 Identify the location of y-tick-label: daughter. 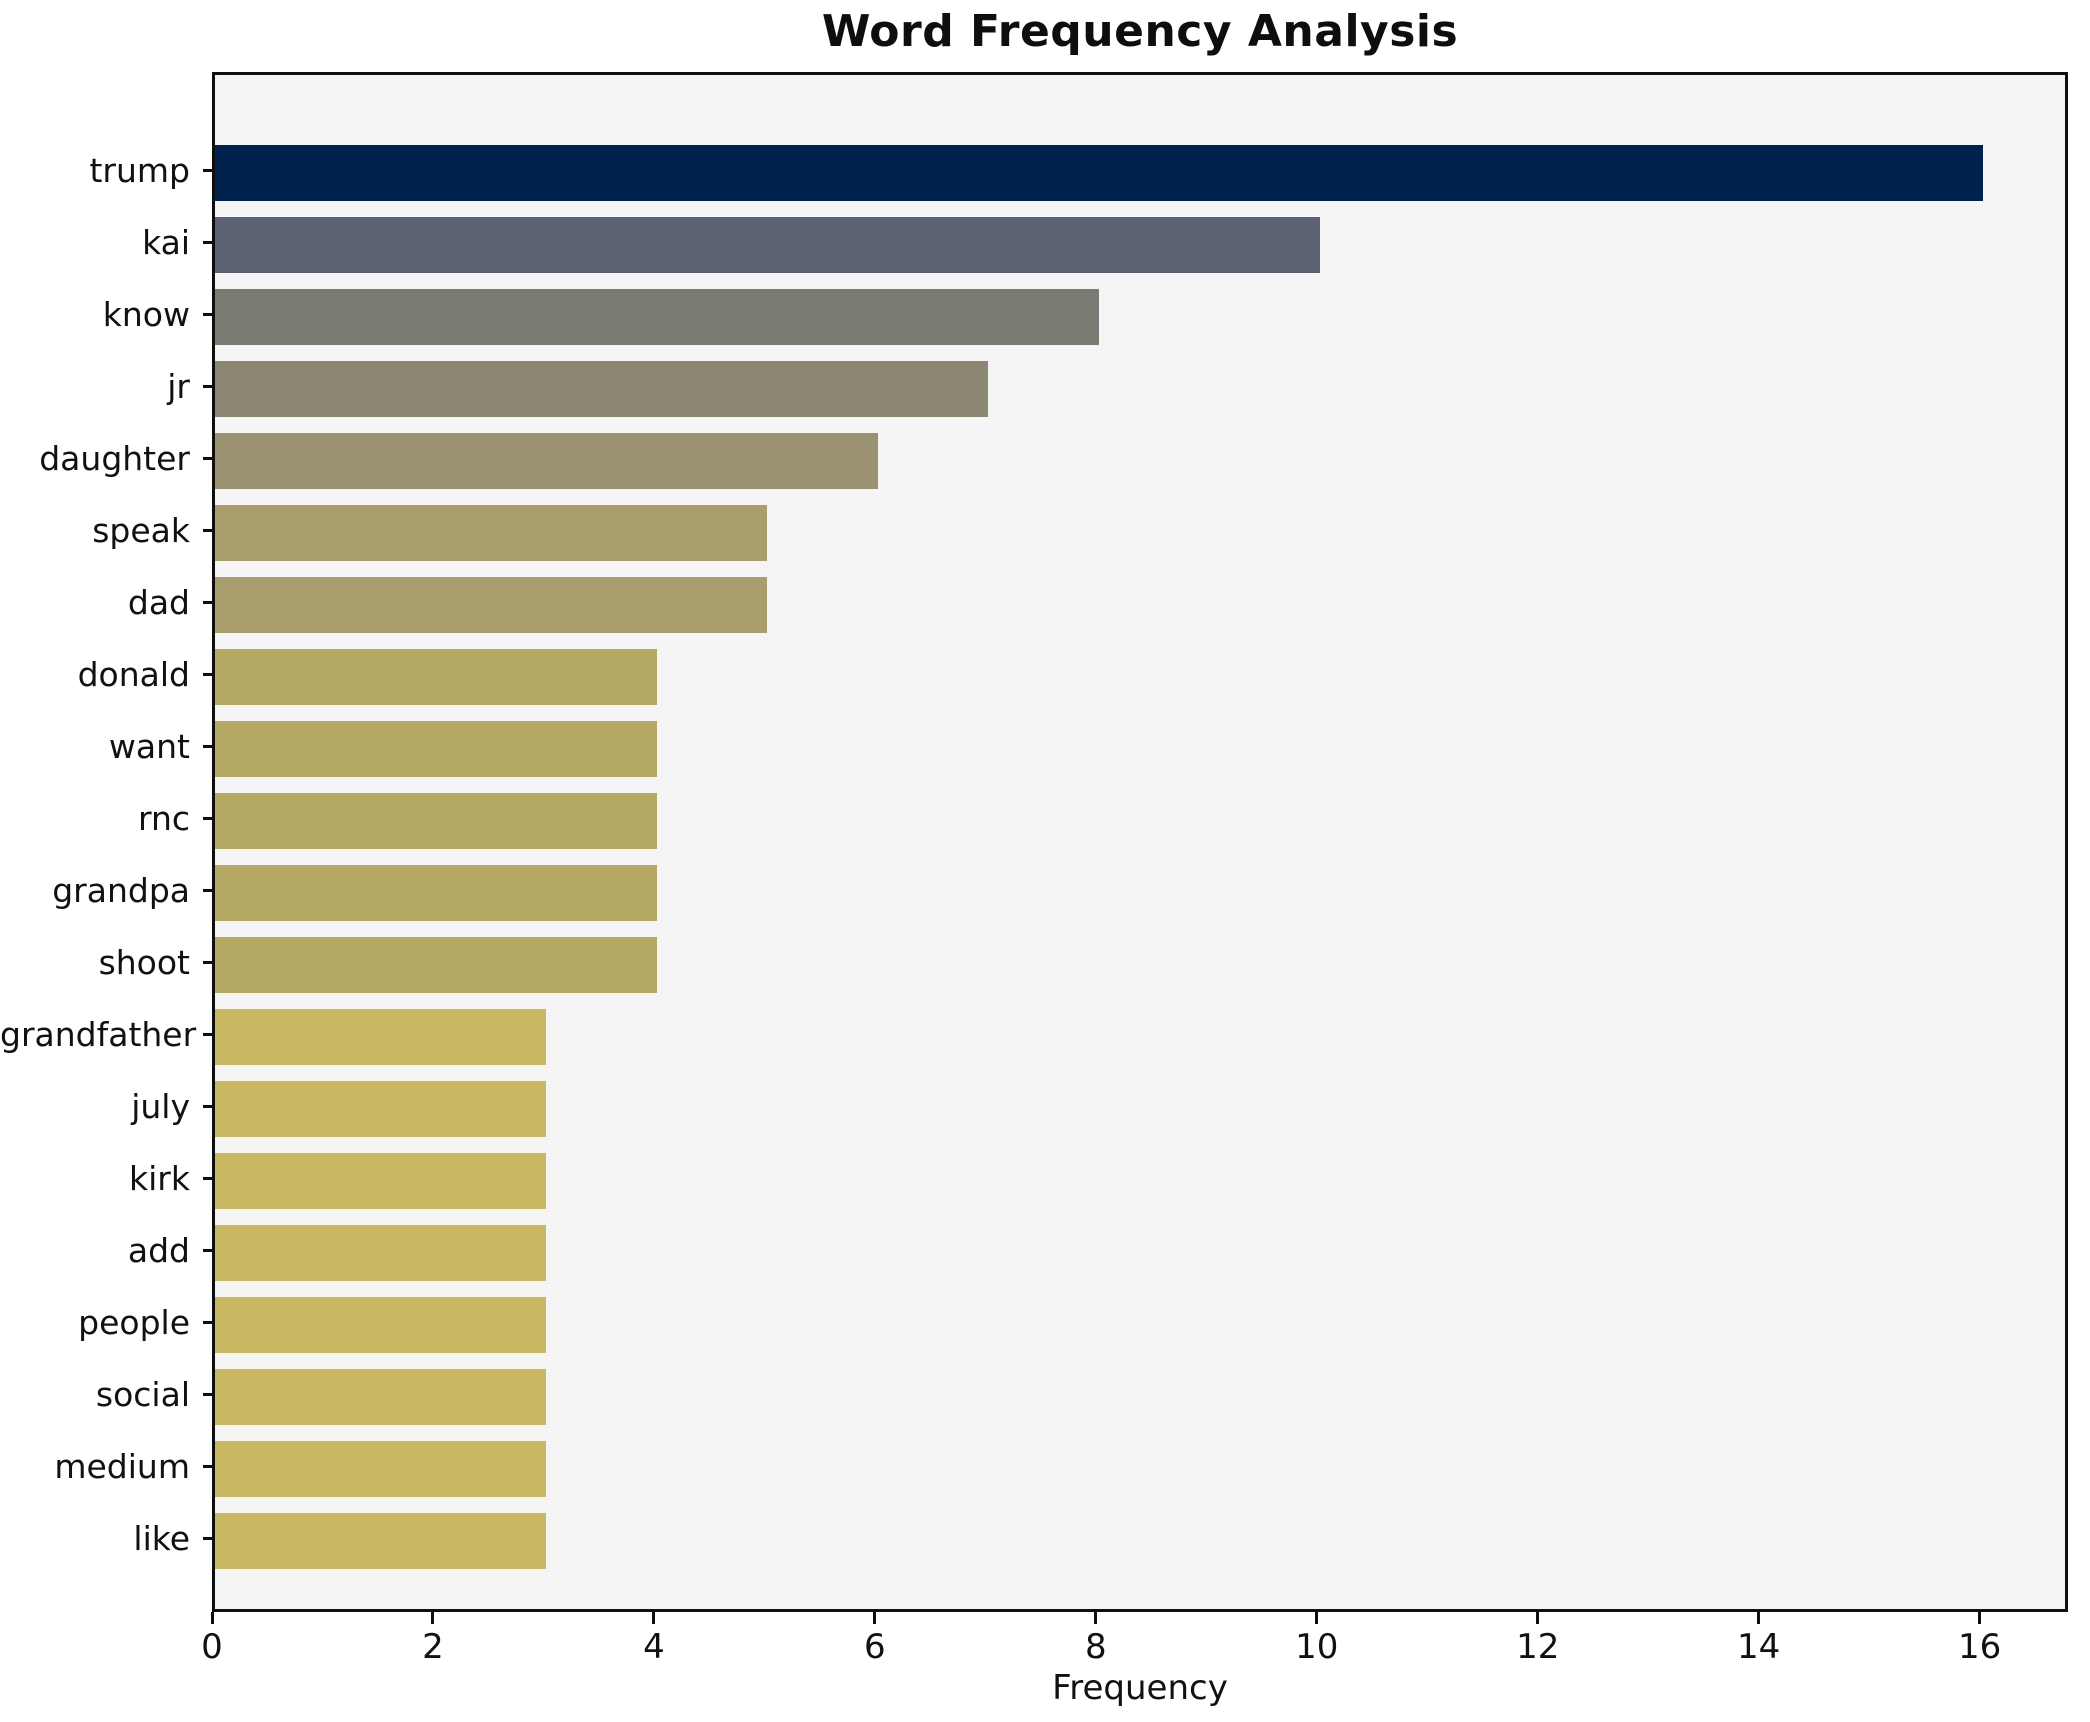
(114, 458).